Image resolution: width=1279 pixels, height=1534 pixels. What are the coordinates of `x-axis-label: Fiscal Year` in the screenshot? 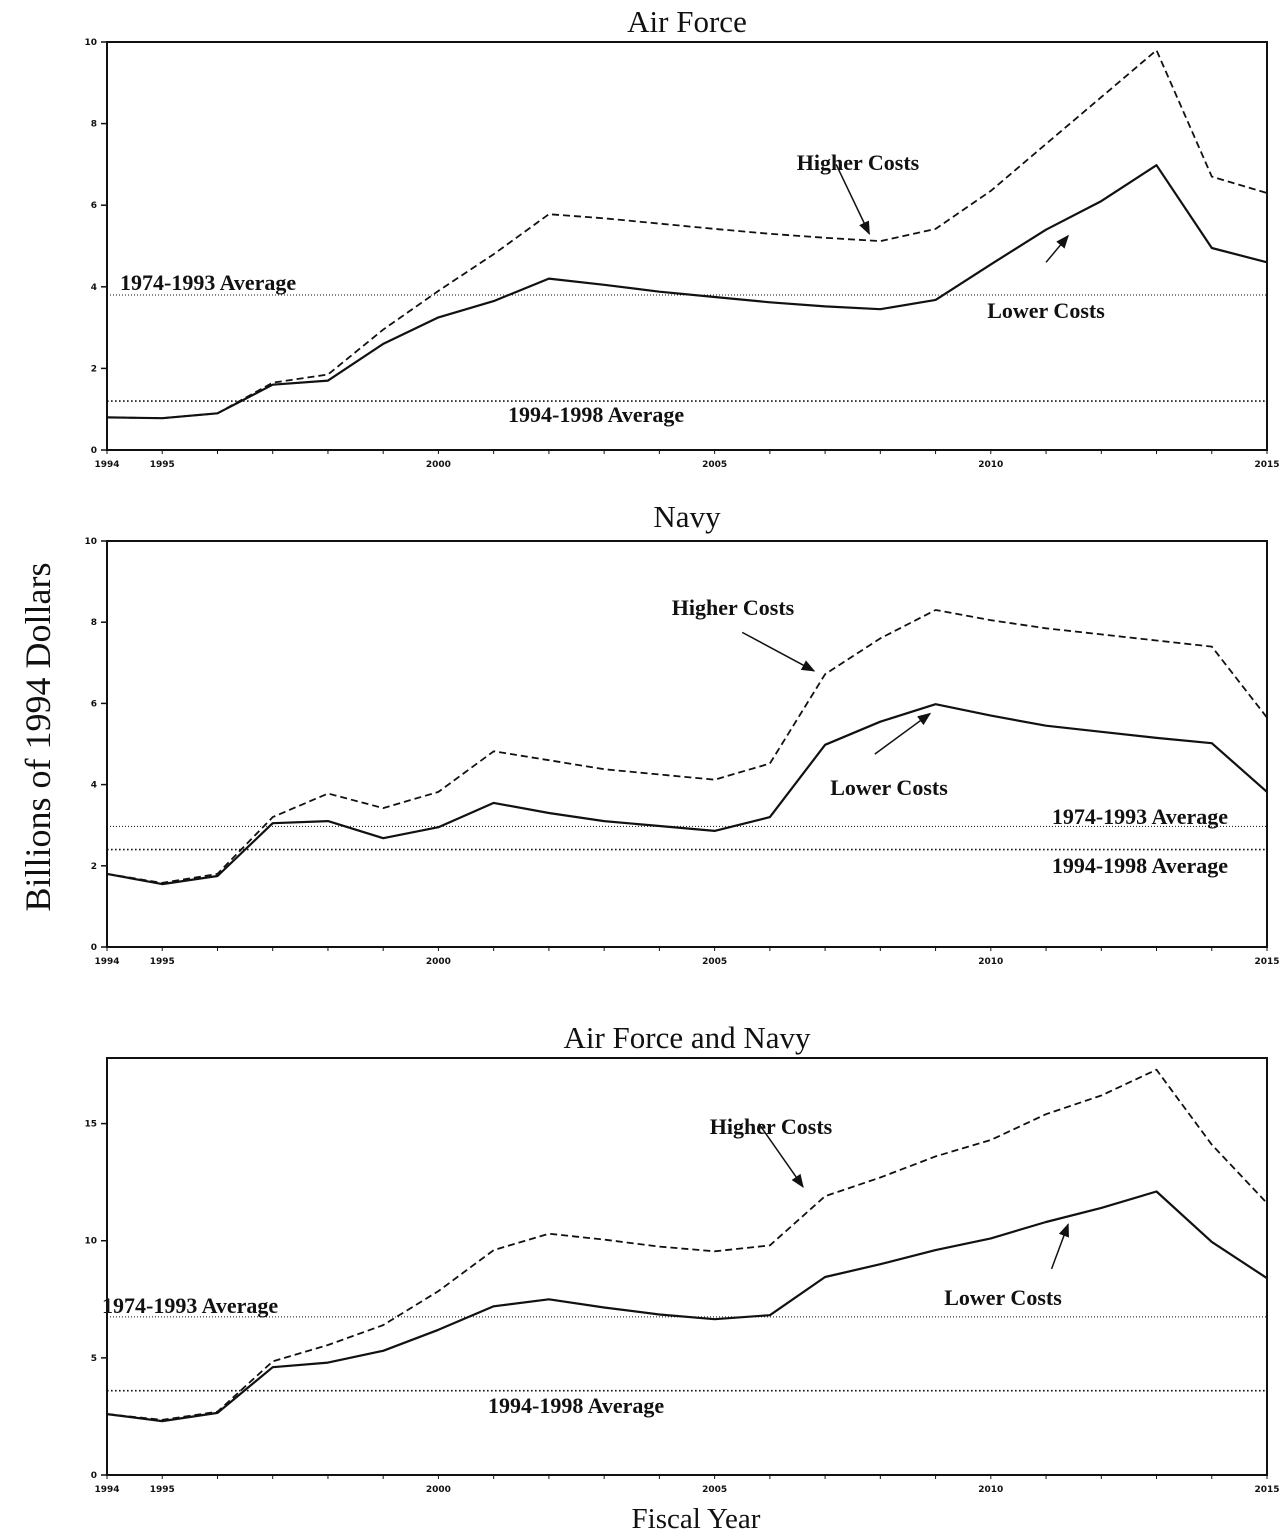 It's located at (696, 1518).